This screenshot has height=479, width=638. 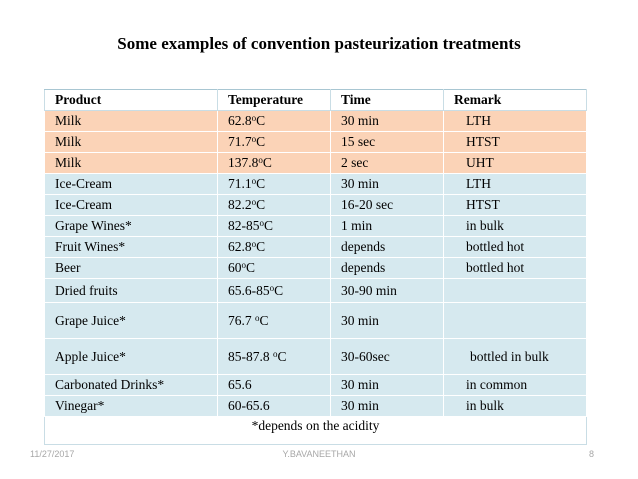 I want to click on table-header-row: Product Temperature Time Remark, so click(x=315, y=100).